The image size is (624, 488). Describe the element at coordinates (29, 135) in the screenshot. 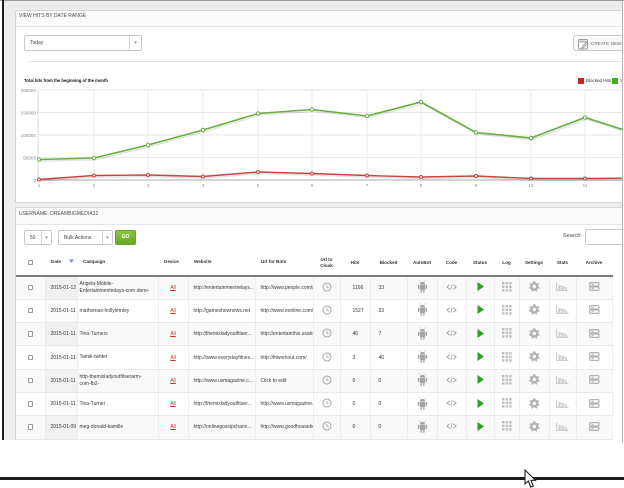

I see `svg-text: 100000` at that location.